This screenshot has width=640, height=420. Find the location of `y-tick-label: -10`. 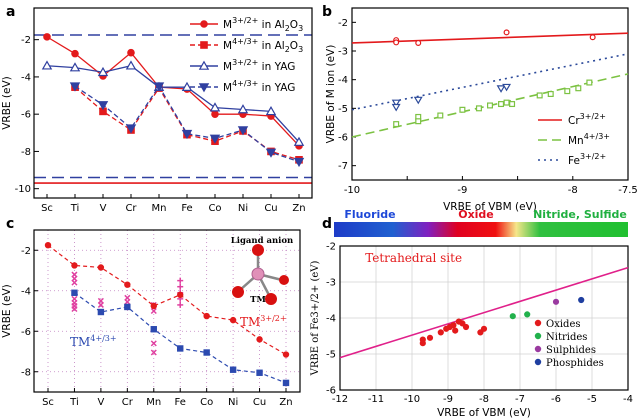

y-tick-label: -10 is located at coordinates (23, 189).